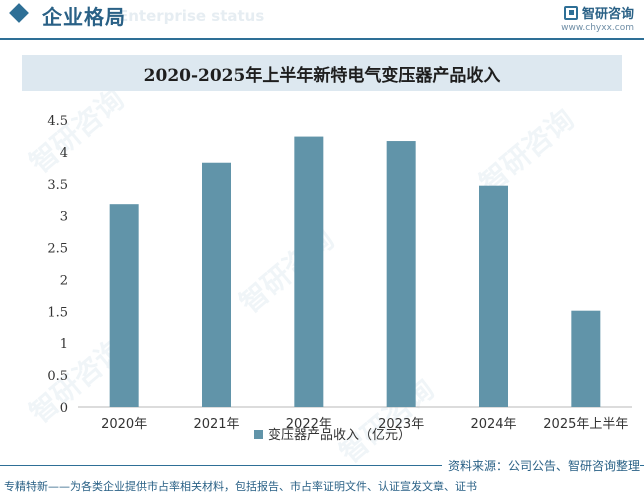  I want to click on brand-url: www.chyxx.com, so click(597, 28).